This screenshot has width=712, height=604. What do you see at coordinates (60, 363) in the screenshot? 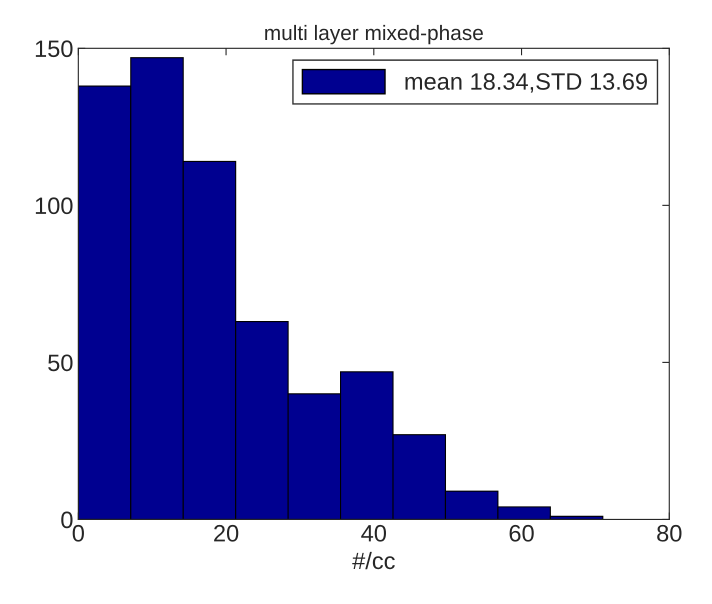
I see `y-tick-label: 50` at bounding box center [60, 363].